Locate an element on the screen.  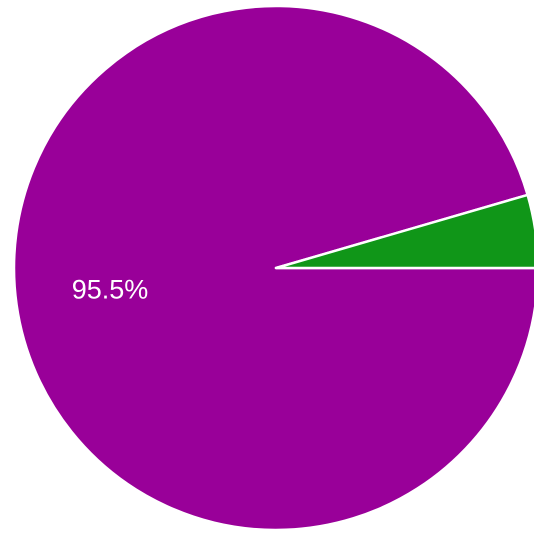
pie-slice-label-0: 95.5% is located at coordinates (110, 290).